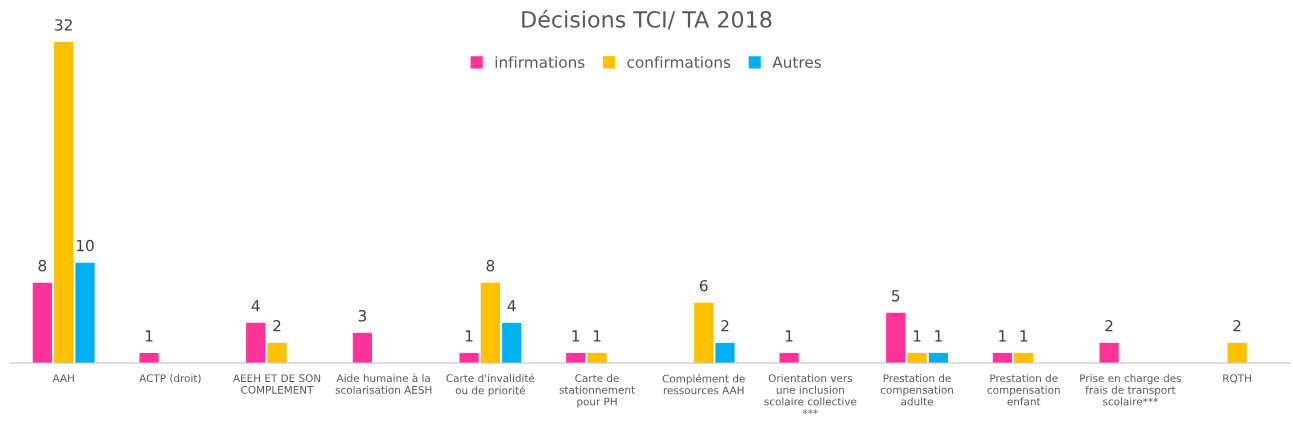 Image resolution: width=1293 pixels, height=424 pixels. I want to click on chart-title: Décisions TCI/ TA 2018, so click(647, 19).